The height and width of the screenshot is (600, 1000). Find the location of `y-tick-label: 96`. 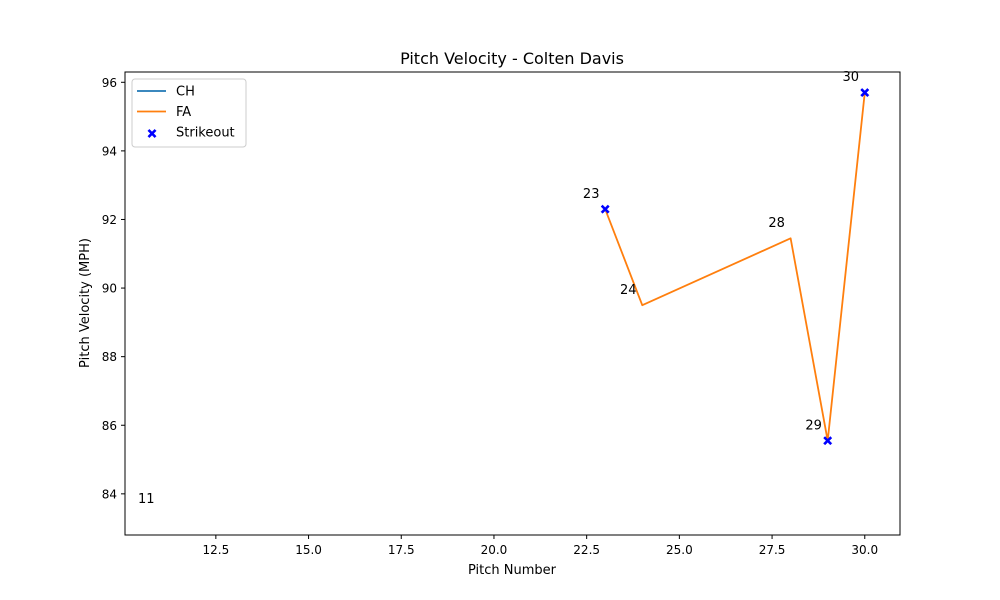

y-tick-label: 96 is located at coordinates (109, 83).